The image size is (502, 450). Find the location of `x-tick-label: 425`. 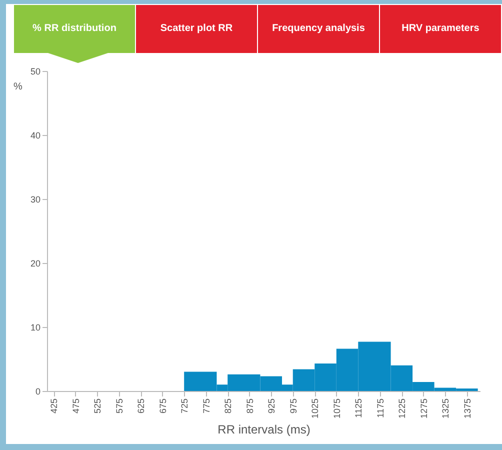

x-tick-label: 425 is located at coordinates (54, 406).